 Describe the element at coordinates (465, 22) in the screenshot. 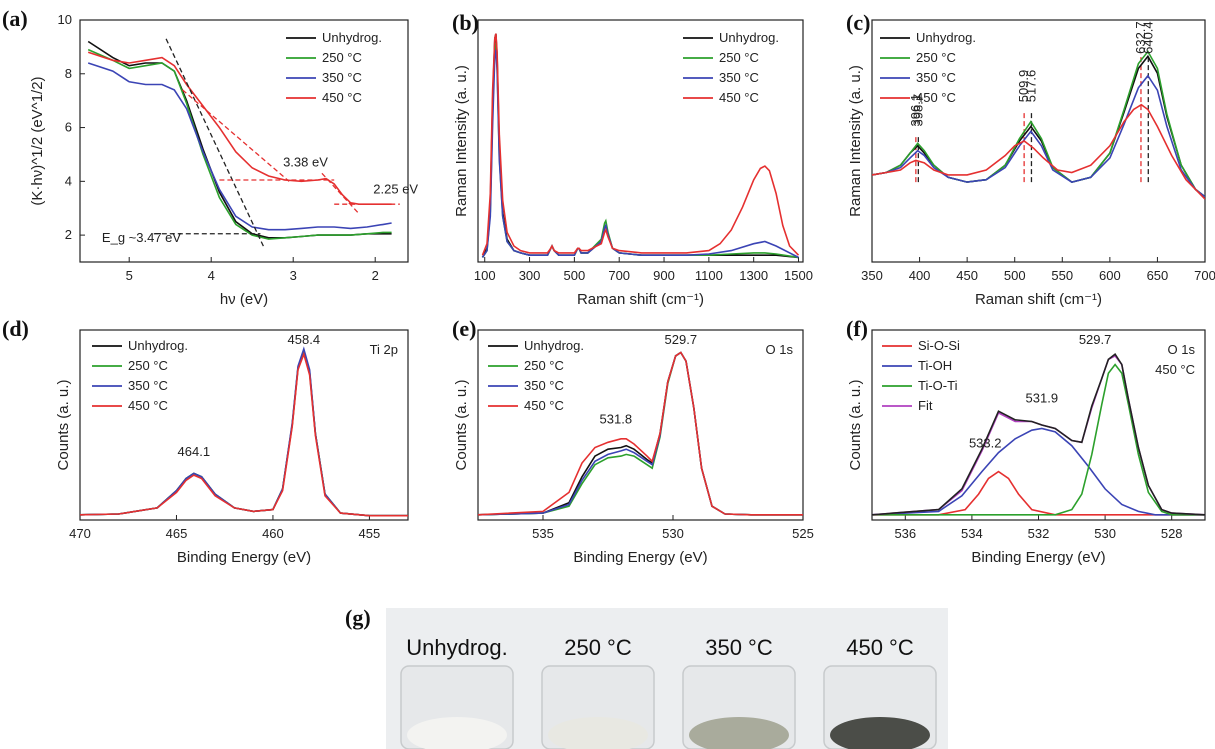

I see `panel-label: (b)` at that location.